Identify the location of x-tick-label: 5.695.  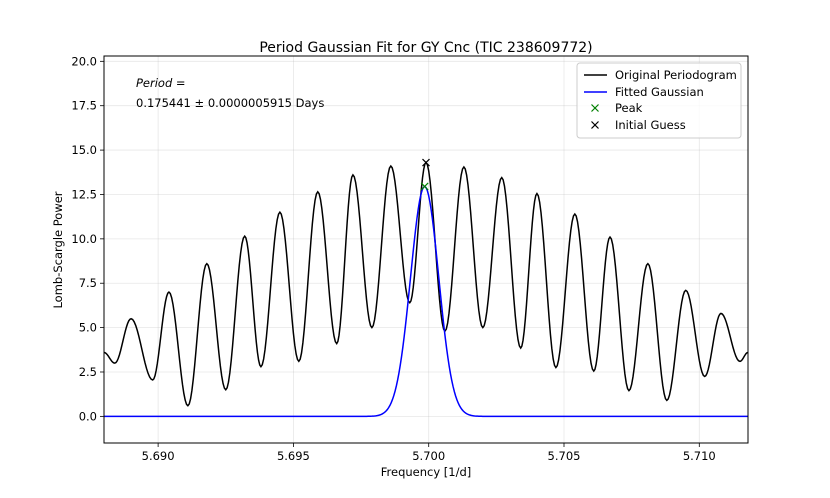
(293, 456).